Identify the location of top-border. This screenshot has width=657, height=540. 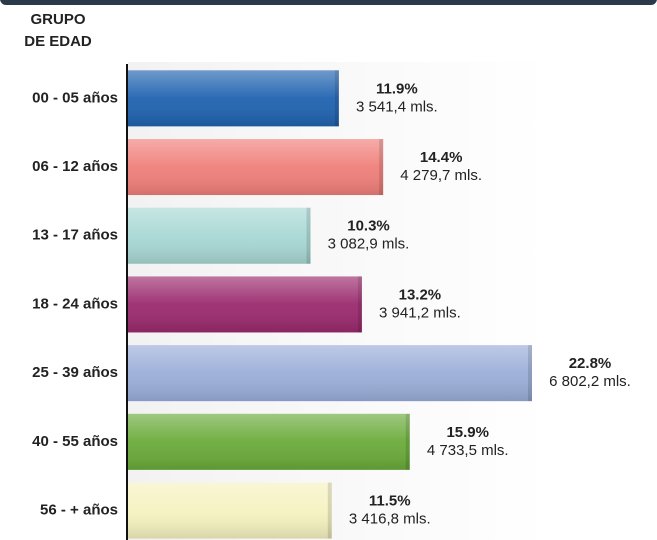
(328, 2).